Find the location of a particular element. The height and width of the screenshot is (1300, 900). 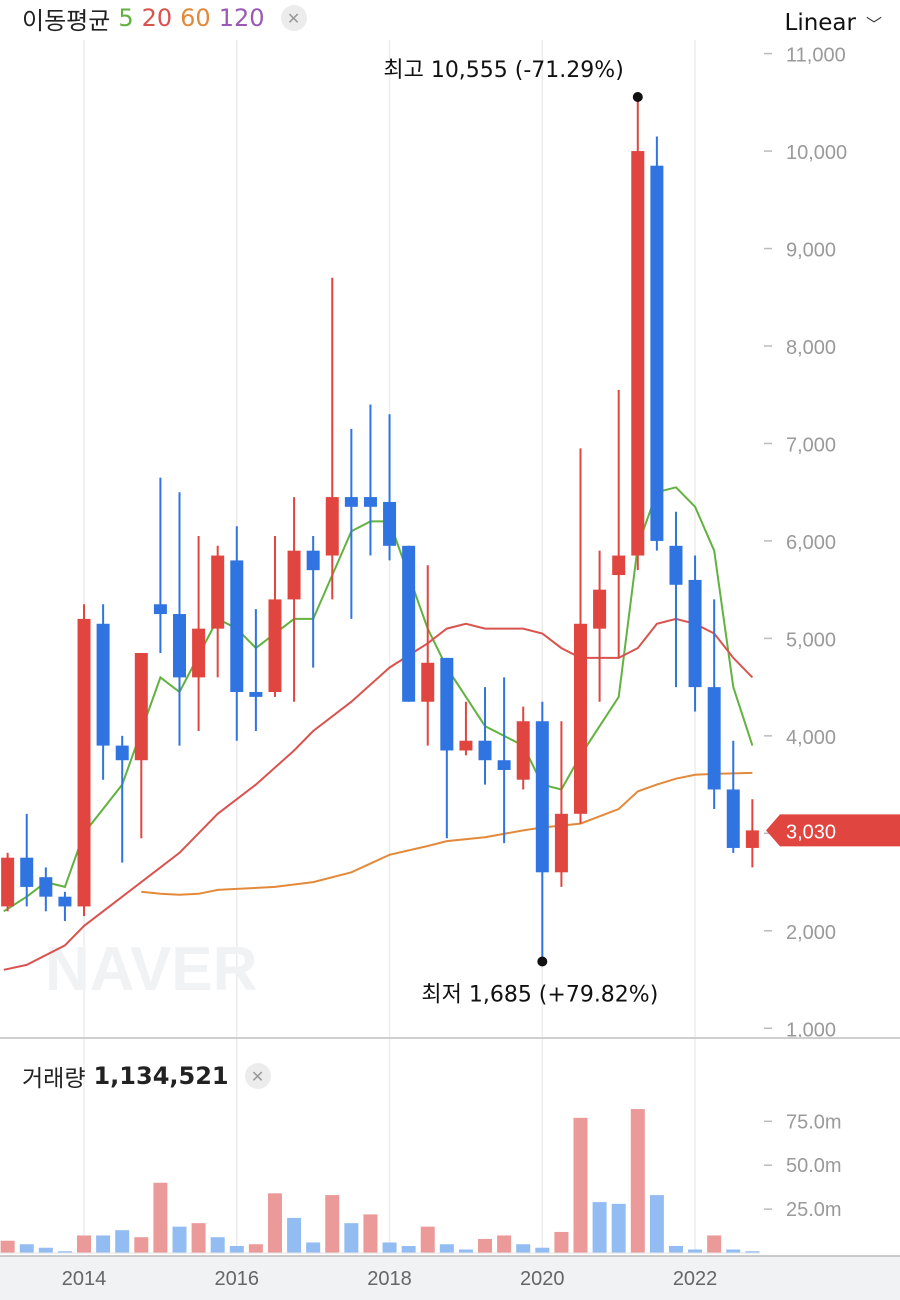

ma20-label: 20 is located at coordinates (157, 18).